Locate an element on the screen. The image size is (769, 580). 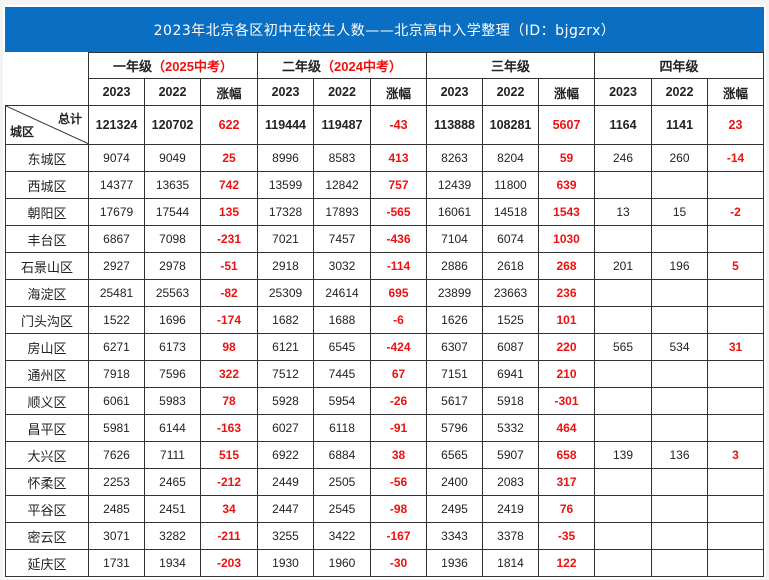
value-cell: 13599 is located at coordinates (285, 185).